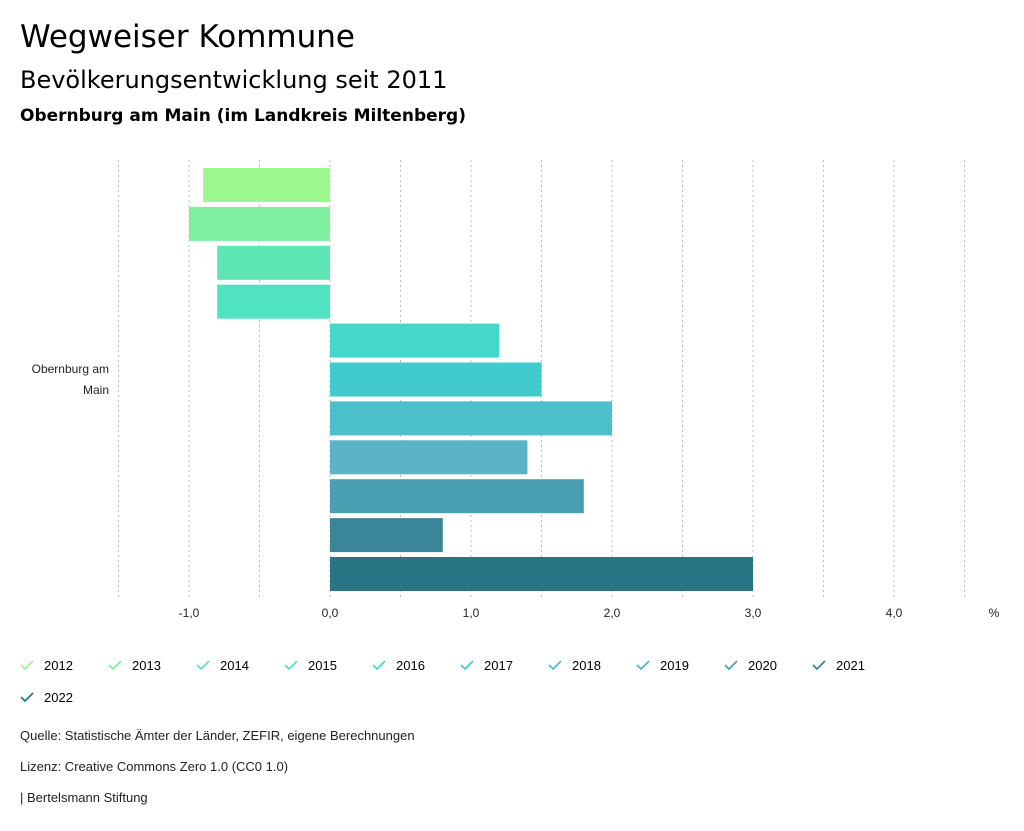  I want to click on legend-item-2018: 2018, so click(574, 665).